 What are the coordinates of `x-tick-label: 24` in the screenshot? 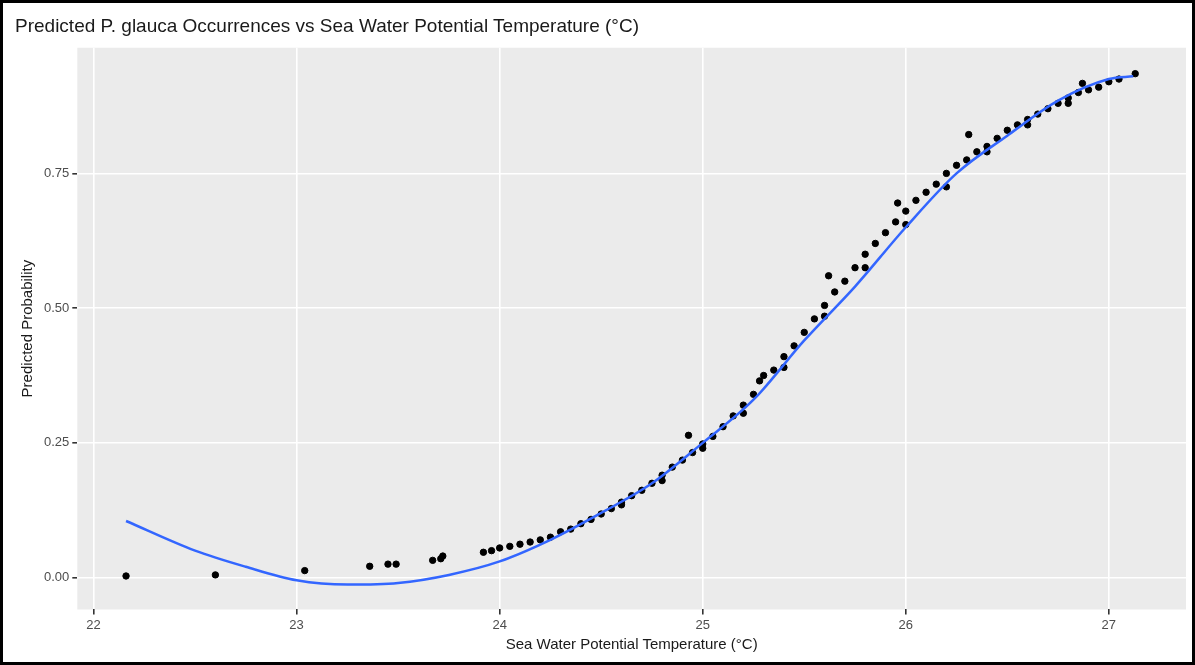 It's located at (499, 624).